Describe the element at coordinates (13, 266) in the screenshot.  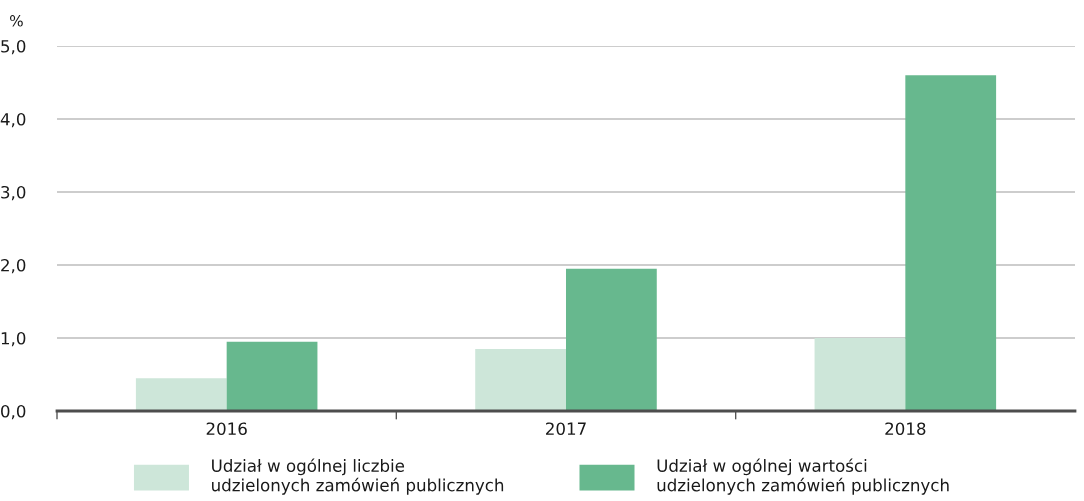
I see `y-tick-label: 2,0` at that location.